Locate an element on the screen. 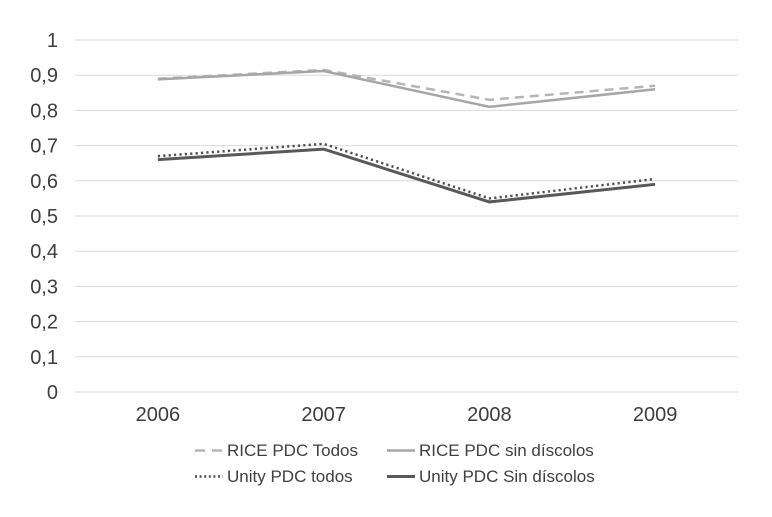 This screenshot has height=517, width=772. legend-swatch-dark-solid-line-icon is located at coordinates (401, 476).